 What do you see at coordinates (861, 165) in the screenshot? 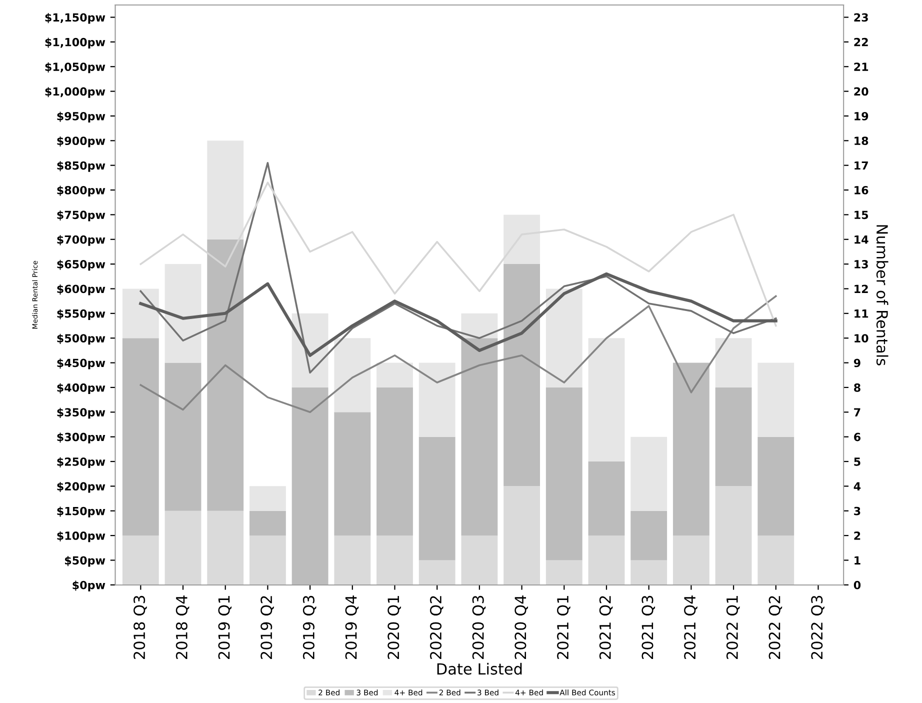
I see `y2-tick-label: 17` at bounding box center [861, 165].